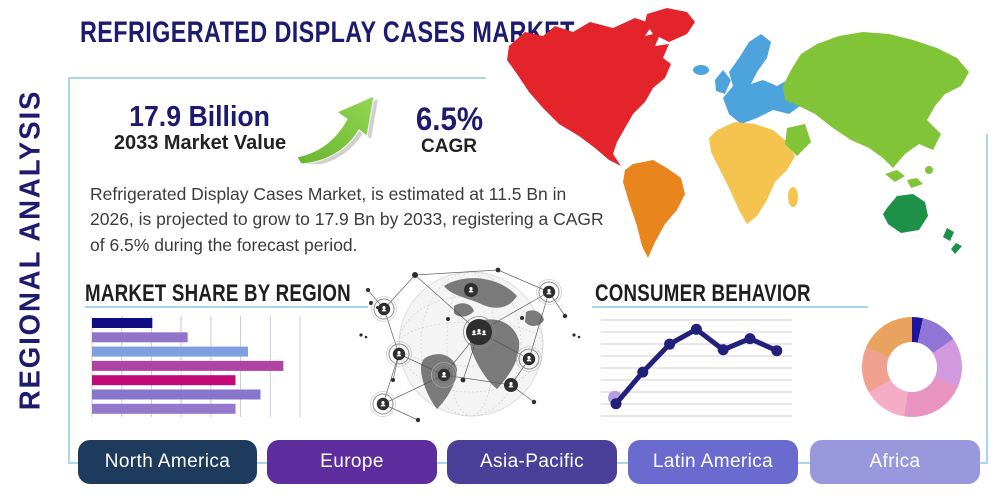 This screenshot has width=1000, height=500. Describe the element at coordinates (218, 293) in the screenshot. I see `bar-chart-title: MARKET SHARE BY REGION` at that location.